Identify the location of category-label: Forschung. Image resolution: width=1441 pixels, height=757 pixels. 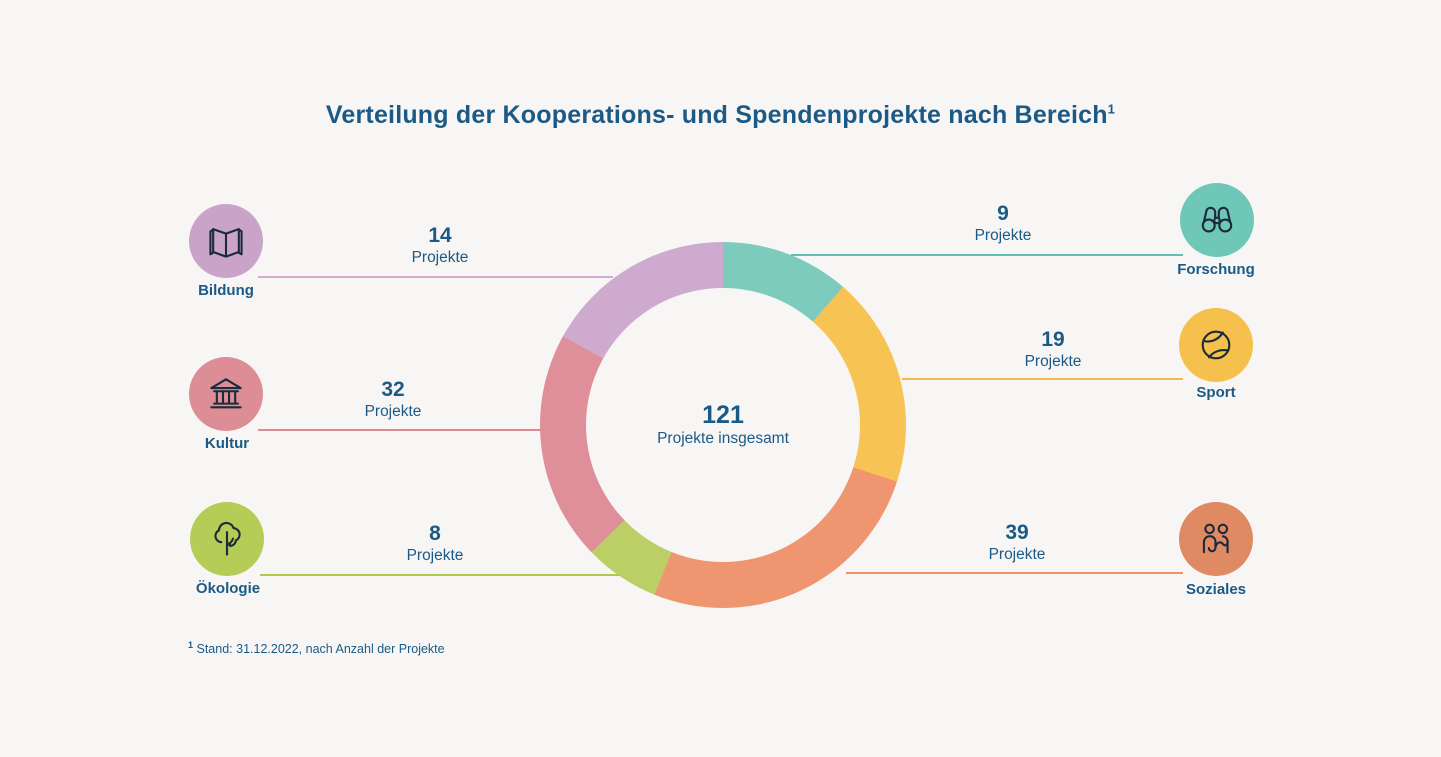
(1216, 269).